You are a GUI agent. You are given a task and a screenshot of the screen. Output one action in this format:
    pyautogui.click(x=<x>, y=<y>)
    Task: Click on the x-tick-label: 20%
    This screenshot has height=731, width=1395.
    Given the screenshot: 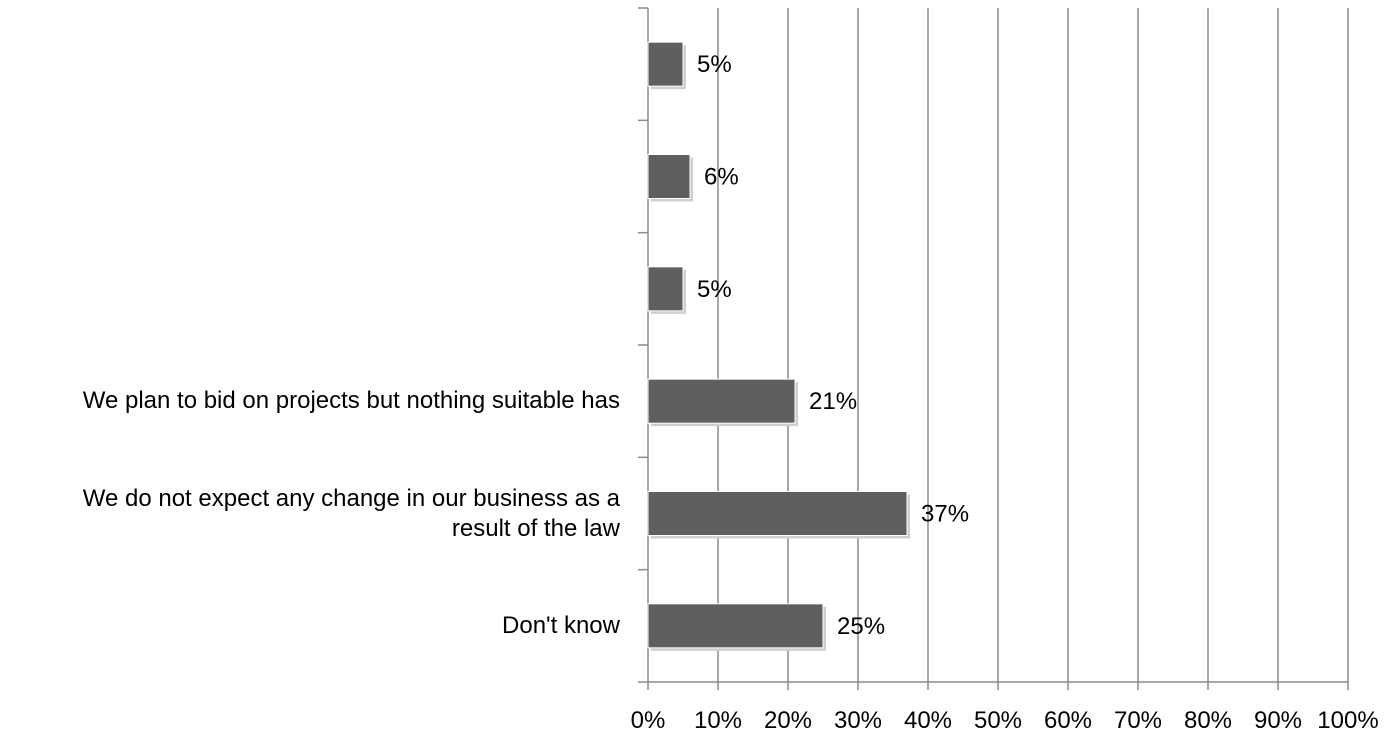 What is the action you would take?
    pyautogui.click(x=788, y=719)
    